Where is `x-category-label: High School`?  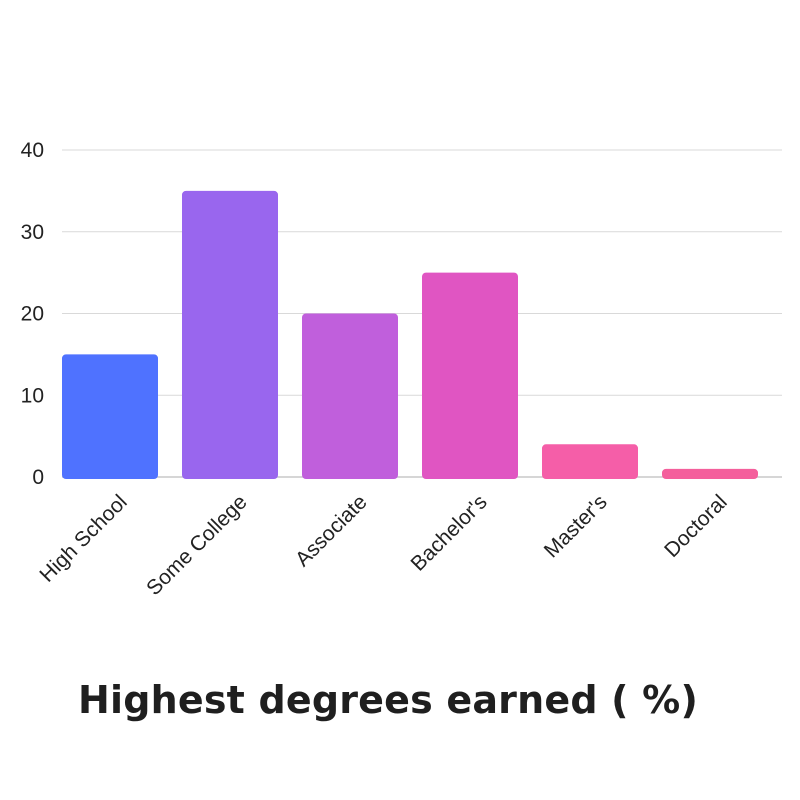 x-category-label: High School is located at coordinates (83, 538).